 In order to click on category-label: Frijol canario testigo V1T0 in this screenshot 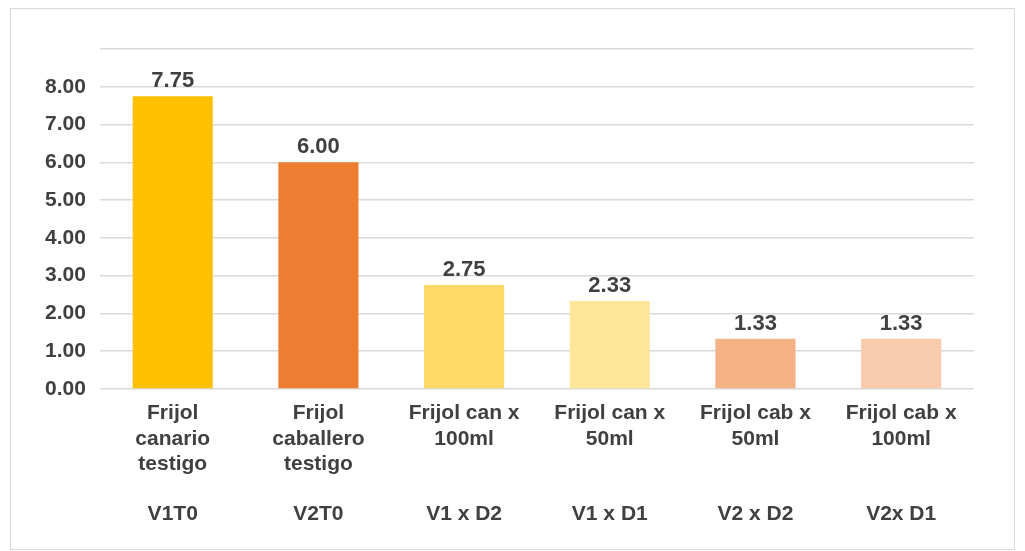, I will do `click(173, 462)`.